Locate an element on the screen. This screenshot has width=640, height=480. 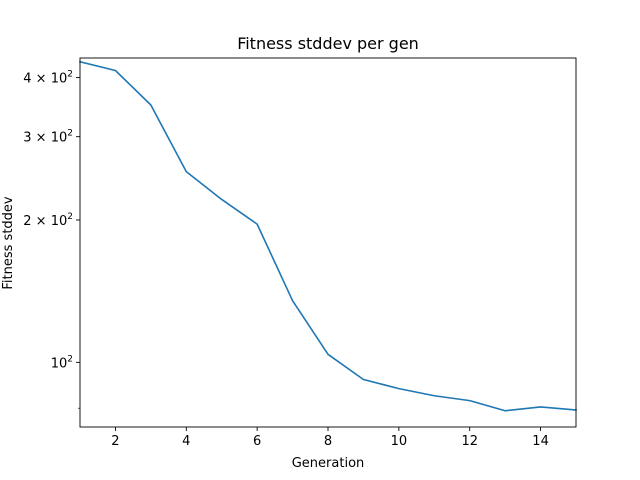
x-tick-label: 4 is located at coordinates (186, 441).